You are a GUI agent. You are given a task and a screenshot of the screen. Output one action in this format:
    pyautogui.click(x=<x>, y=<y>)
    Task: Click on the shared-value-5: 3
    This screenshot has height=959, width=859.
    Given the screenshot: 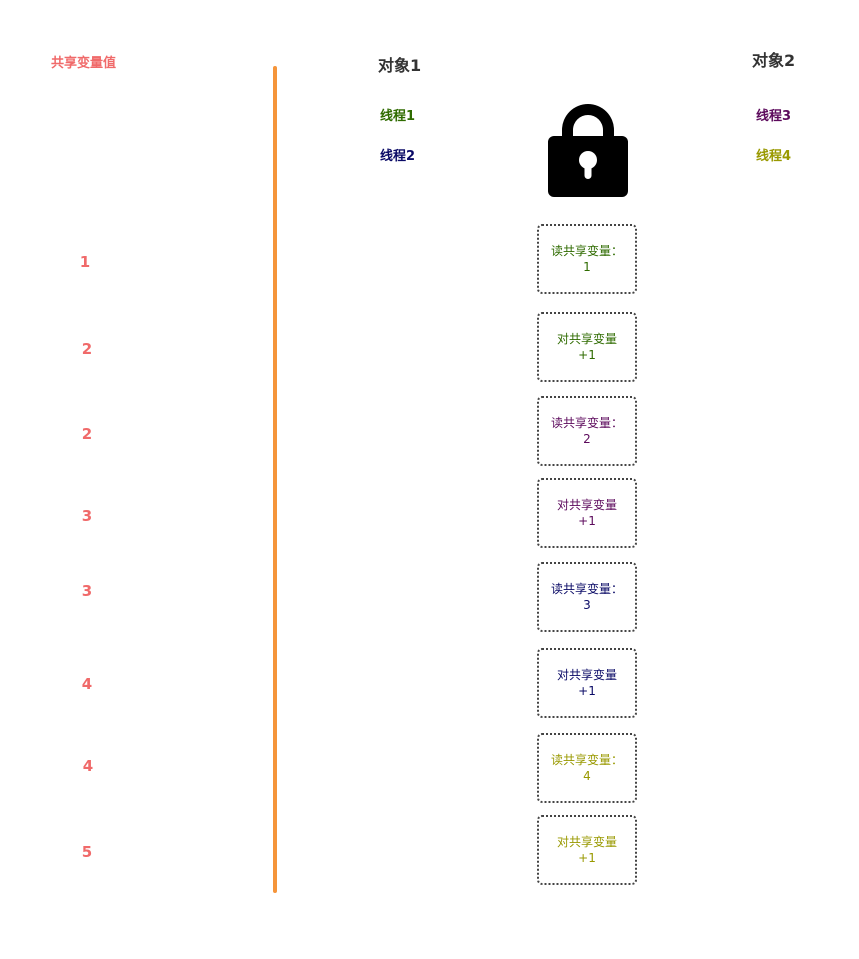 What is the action you would take?
    pyautogui.click(x=87, y=591)
    